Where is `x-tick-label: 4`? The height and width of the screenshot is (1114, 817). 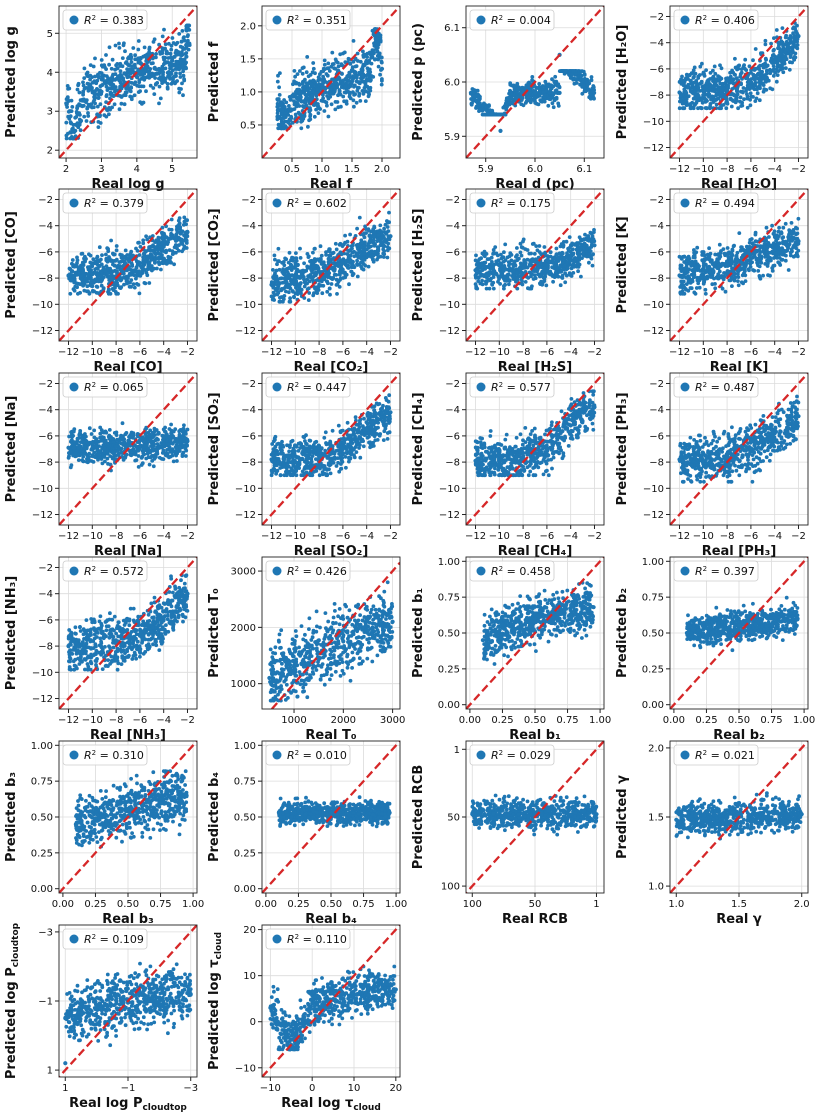 x-tick-label: 4 is located at coordinates (137, 169).